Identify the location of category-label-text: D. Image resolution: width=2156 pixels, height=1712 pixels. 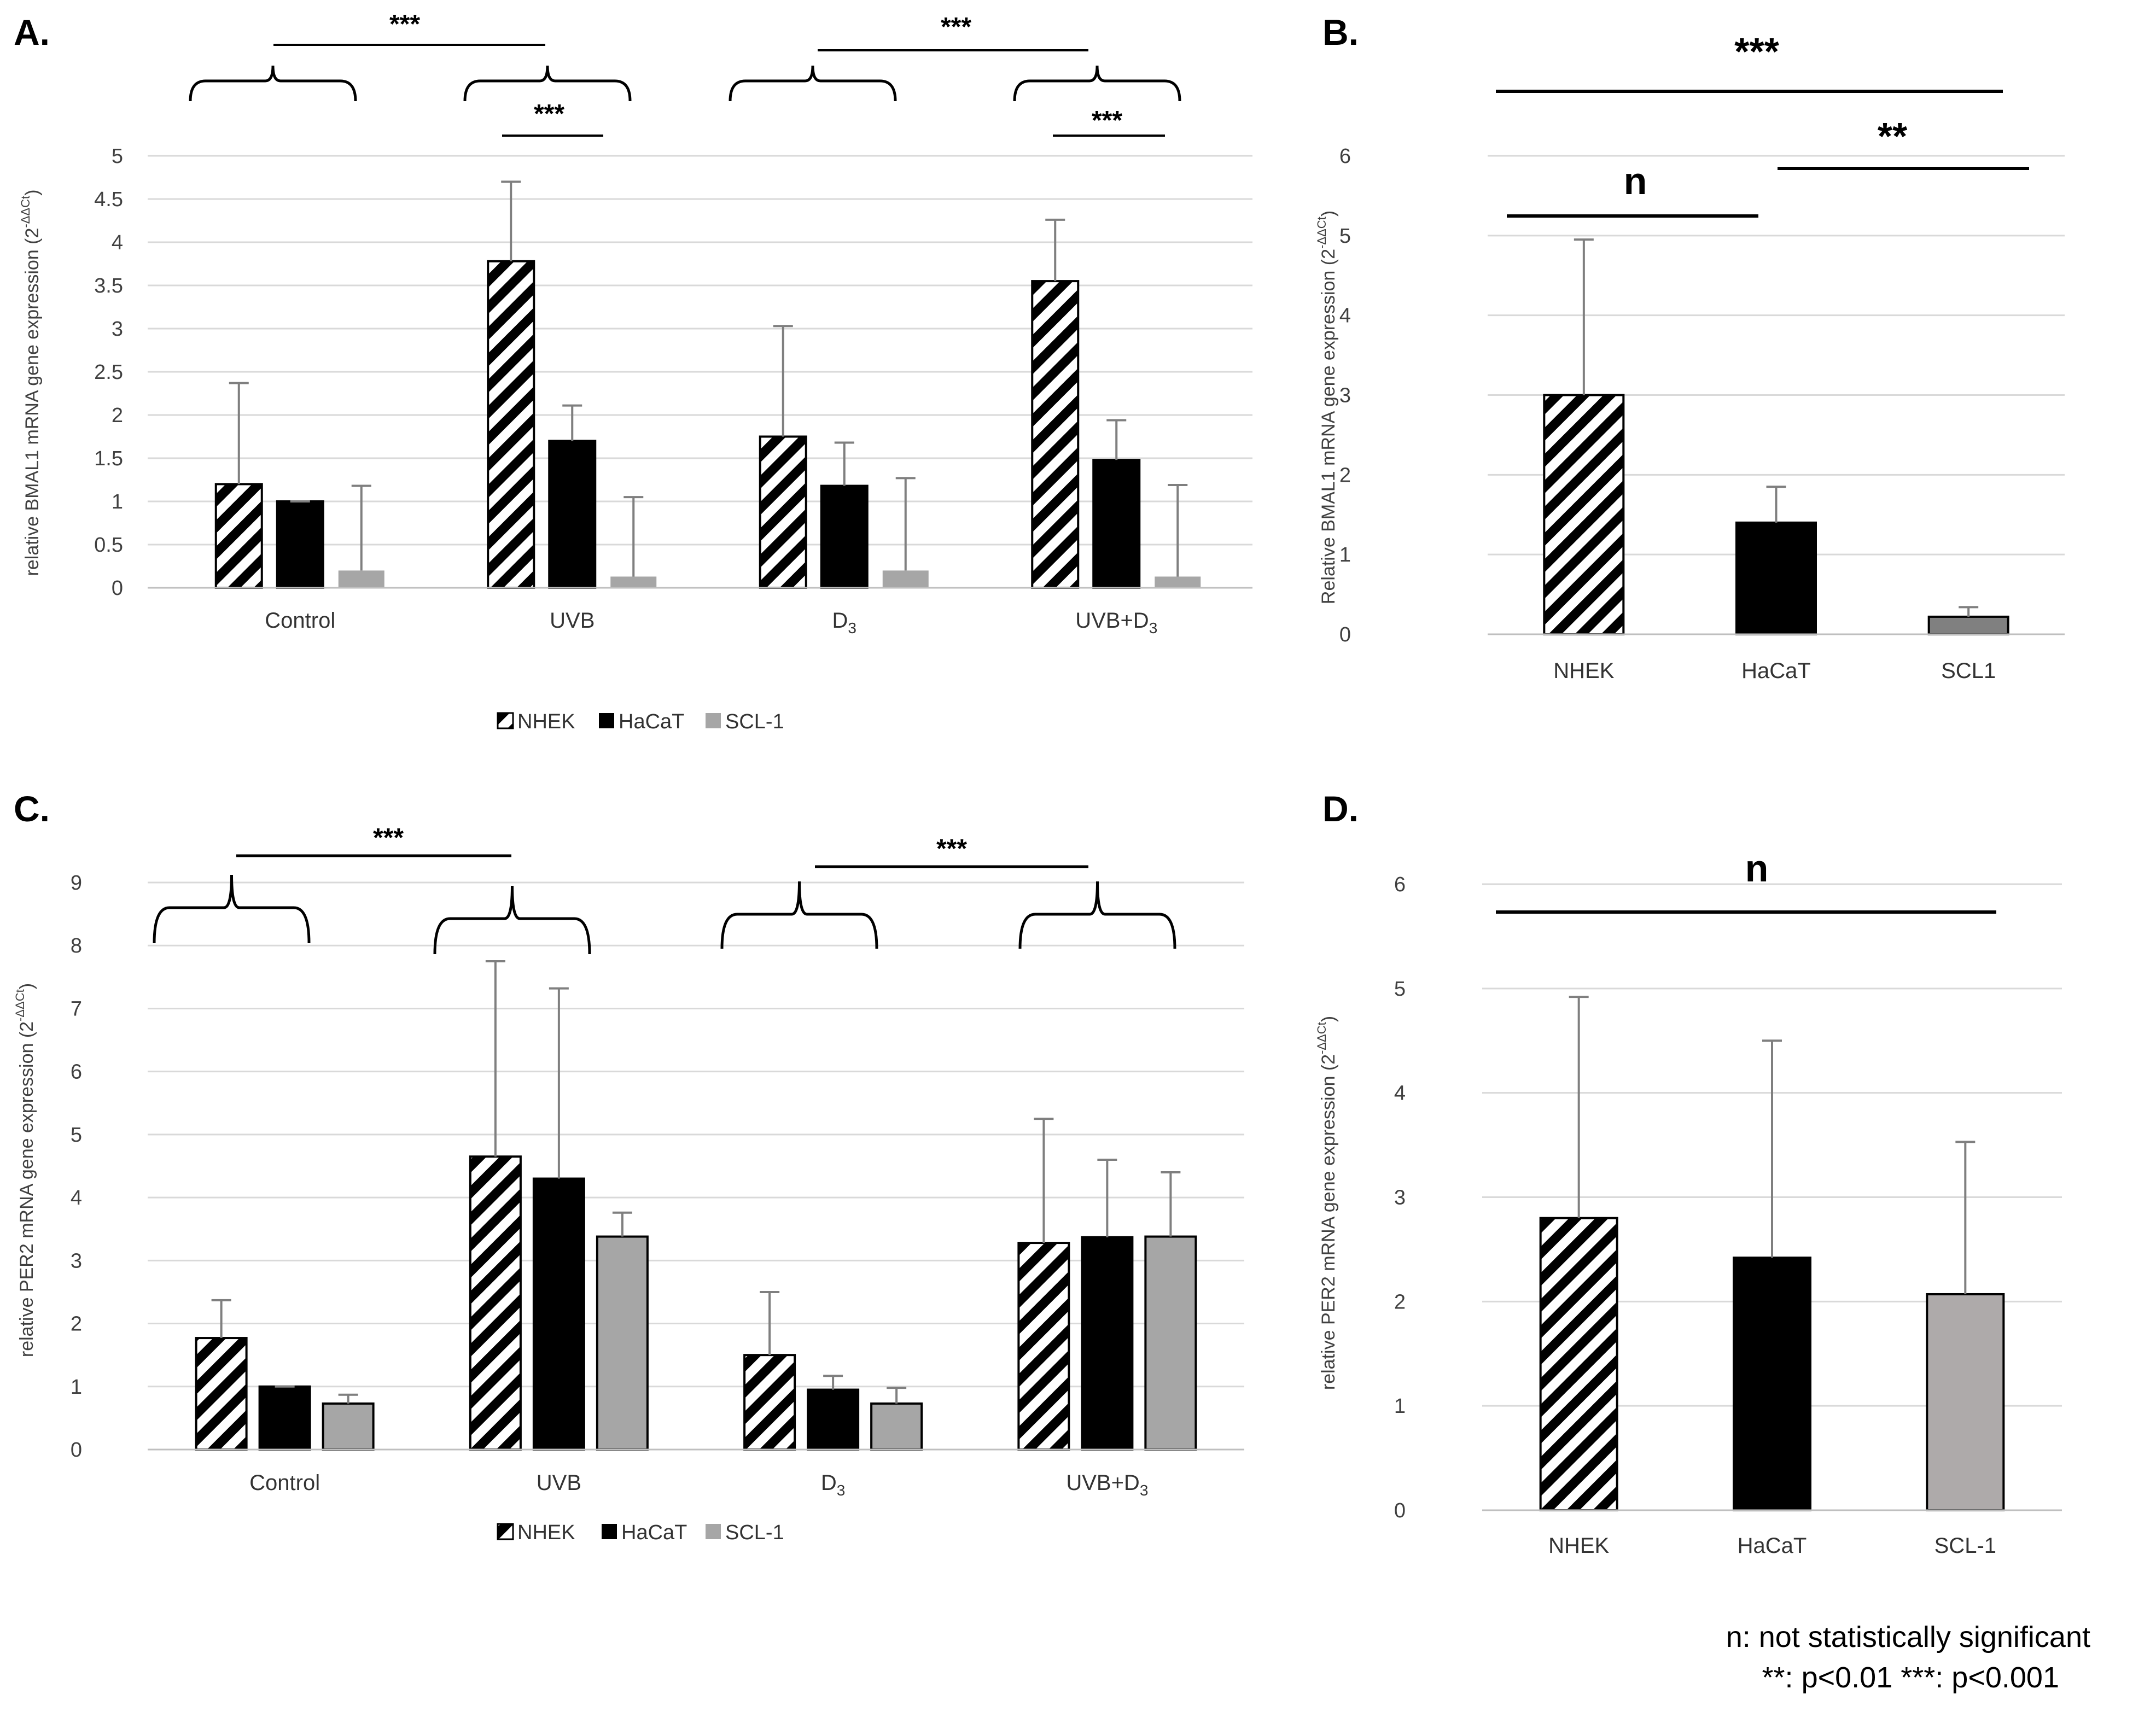
(840, 621).